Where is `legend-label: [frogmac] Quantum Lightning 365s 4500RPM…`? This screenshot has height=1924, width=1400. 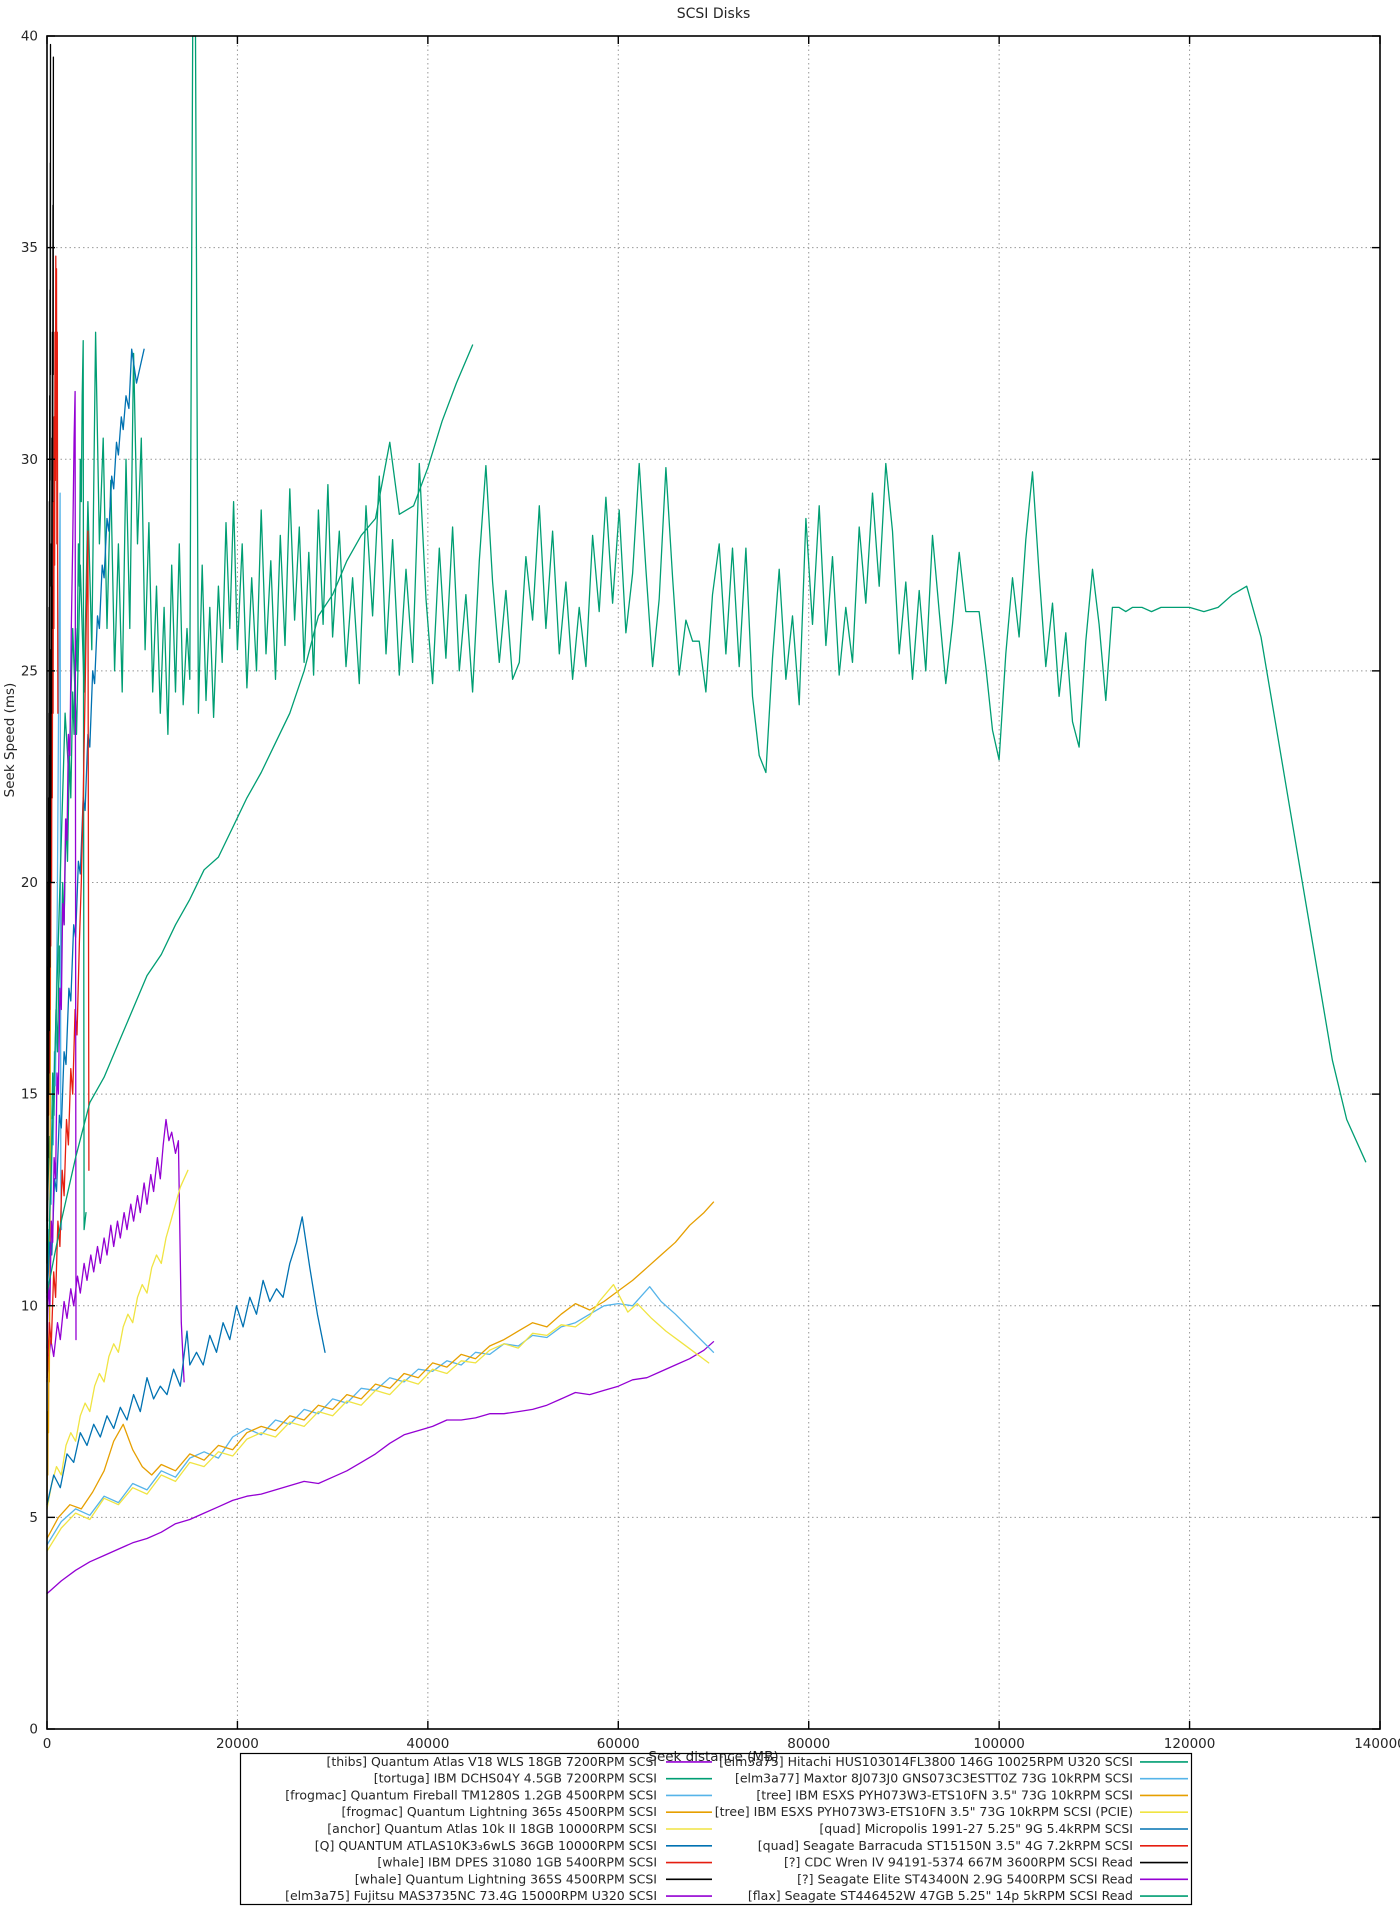
legend-label: [frogmac] Quantum Lightning 365s 4500RPM… is located at coordinates (499, 1811).